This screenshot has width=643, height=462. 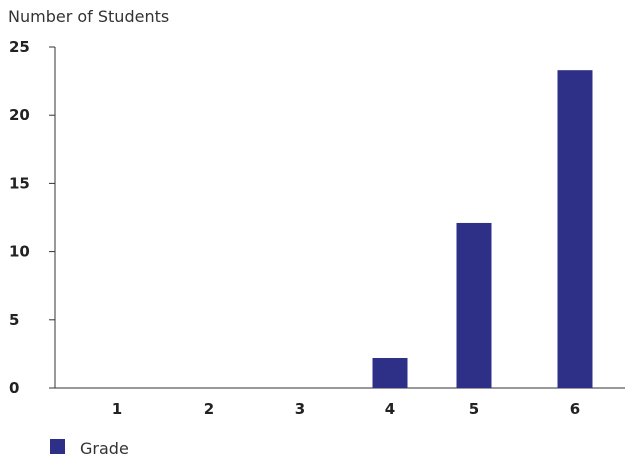 What do you see at coordinates (117, 409) in the screenshot?
I see `x-tick-label: 1` at bounding box center [117, 409].